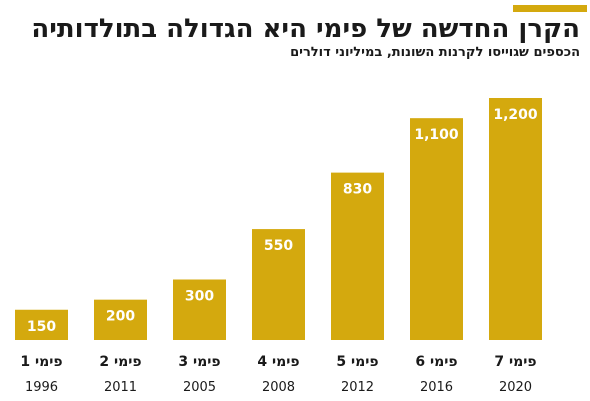  I want to click on category-label-1: פימי 1, so click(41, 362).